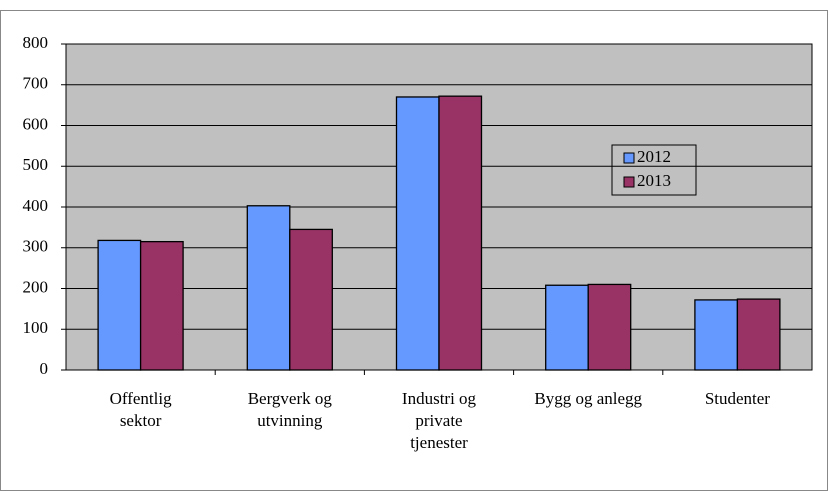 The width and height of the screenshot is (829, 492). What do you see at coordinates (439, 420) in the screenshot?
I see `x-tick-label: Industri og private tjenester` at bounding box center [439, 420].